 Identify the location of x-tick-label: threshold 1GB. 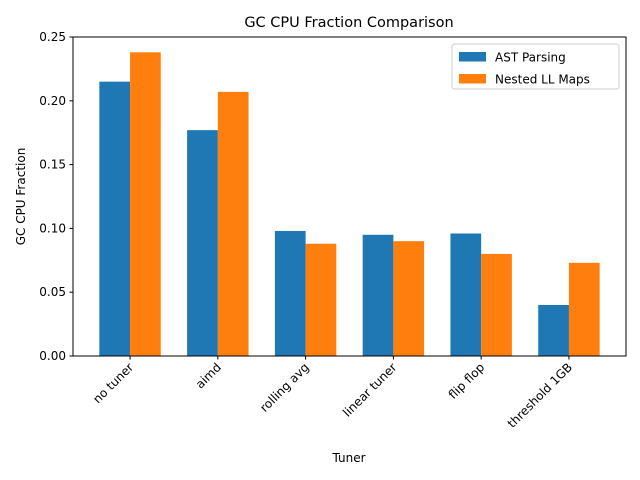
(540, 395).